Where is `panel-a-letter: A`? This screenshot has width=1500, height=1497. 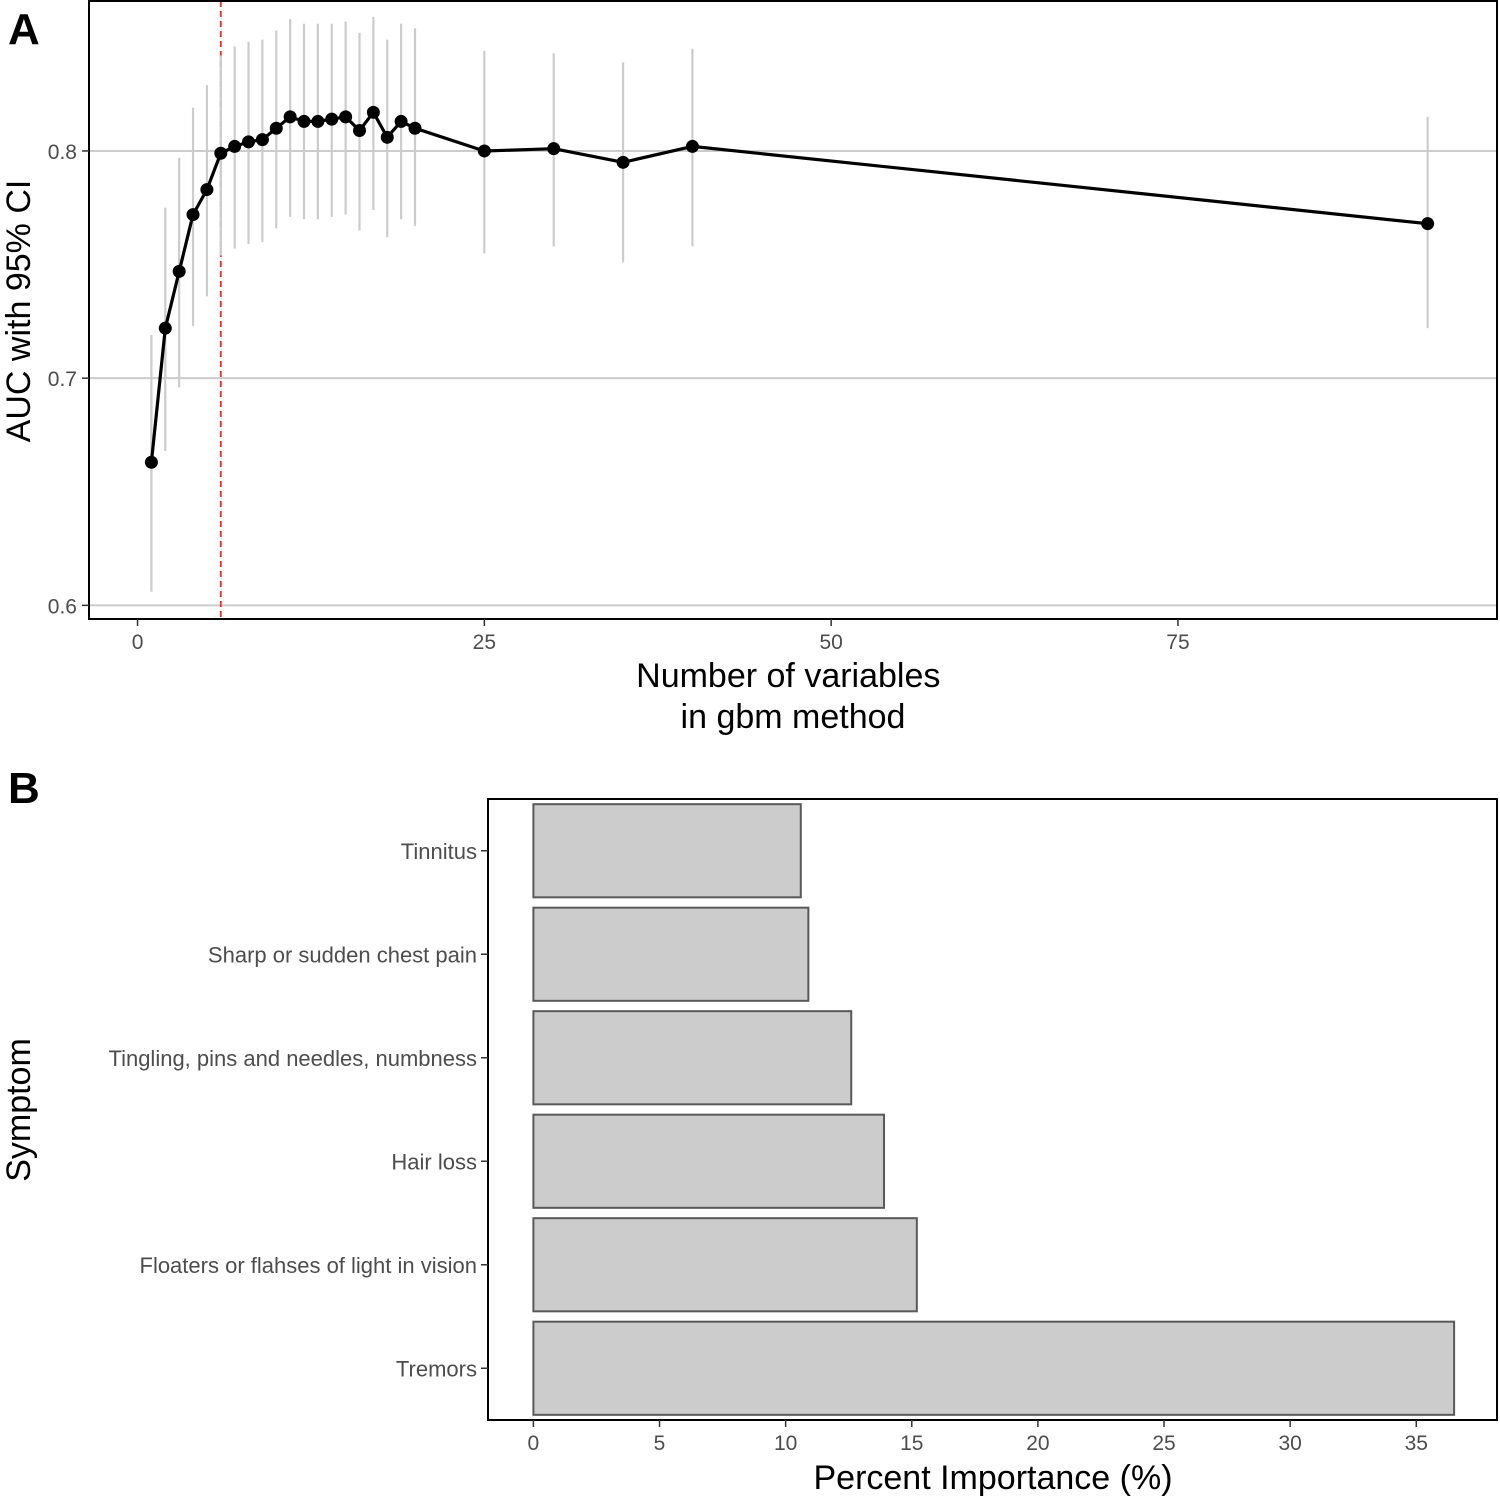 panel-a-letter: A is located at coordinates (24, 29).